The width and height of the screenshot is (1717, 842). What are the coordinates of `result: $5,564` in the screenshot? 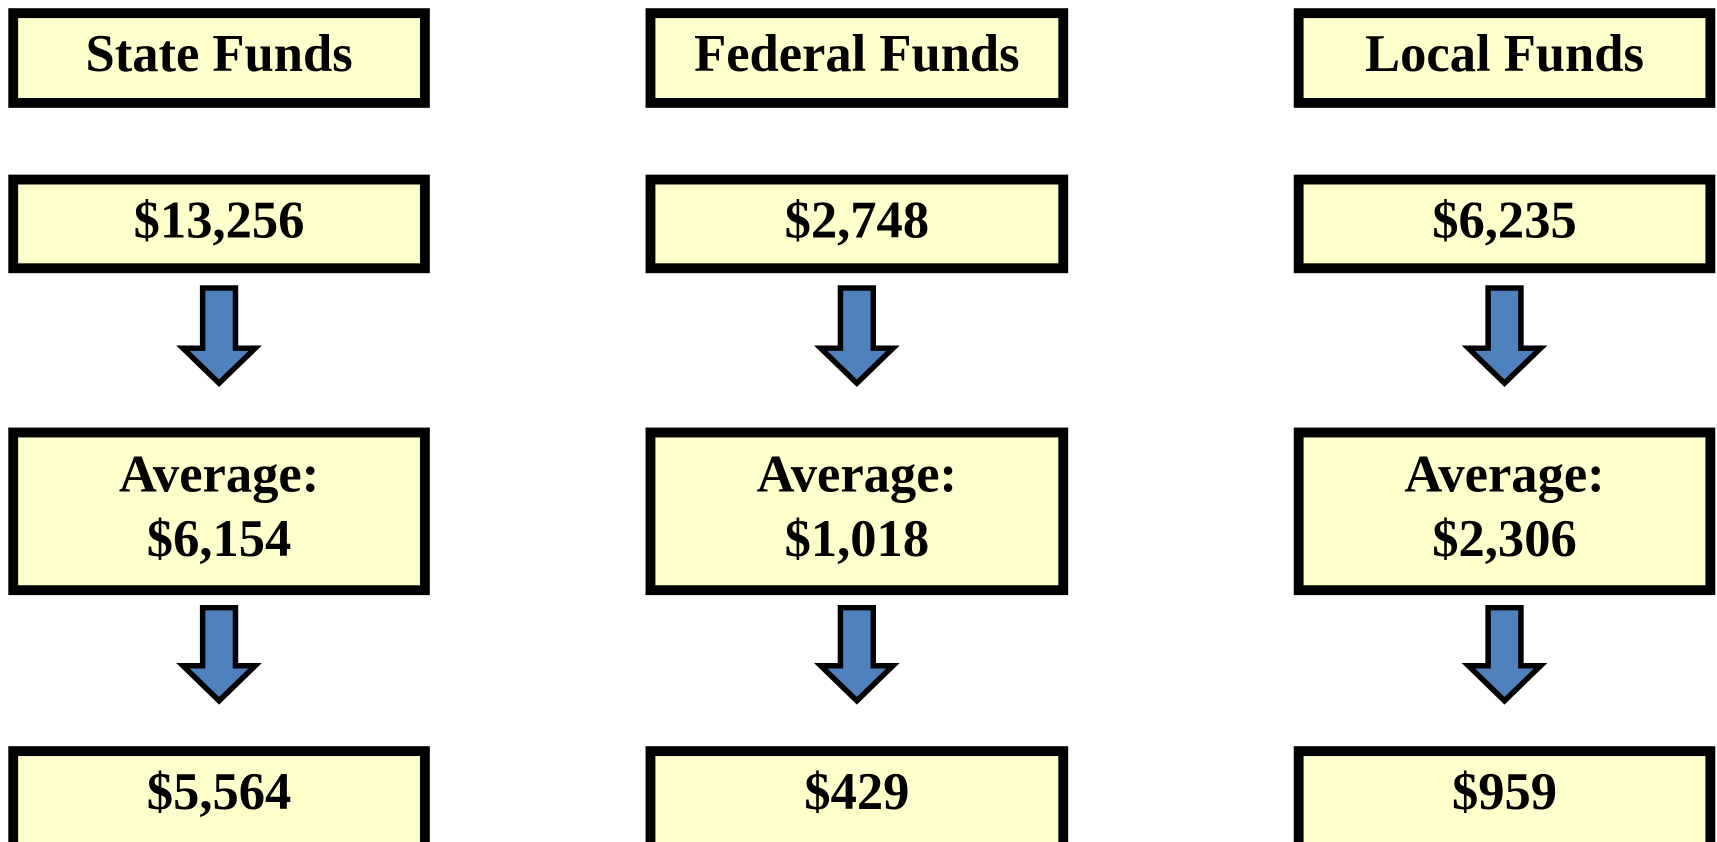 It's located at (219, 792).